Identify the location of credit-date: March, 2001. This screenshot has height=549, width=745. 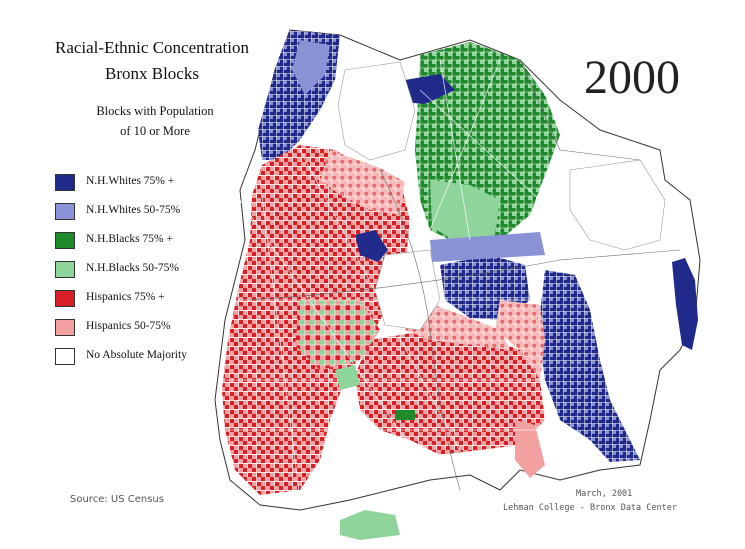
(604, 494).